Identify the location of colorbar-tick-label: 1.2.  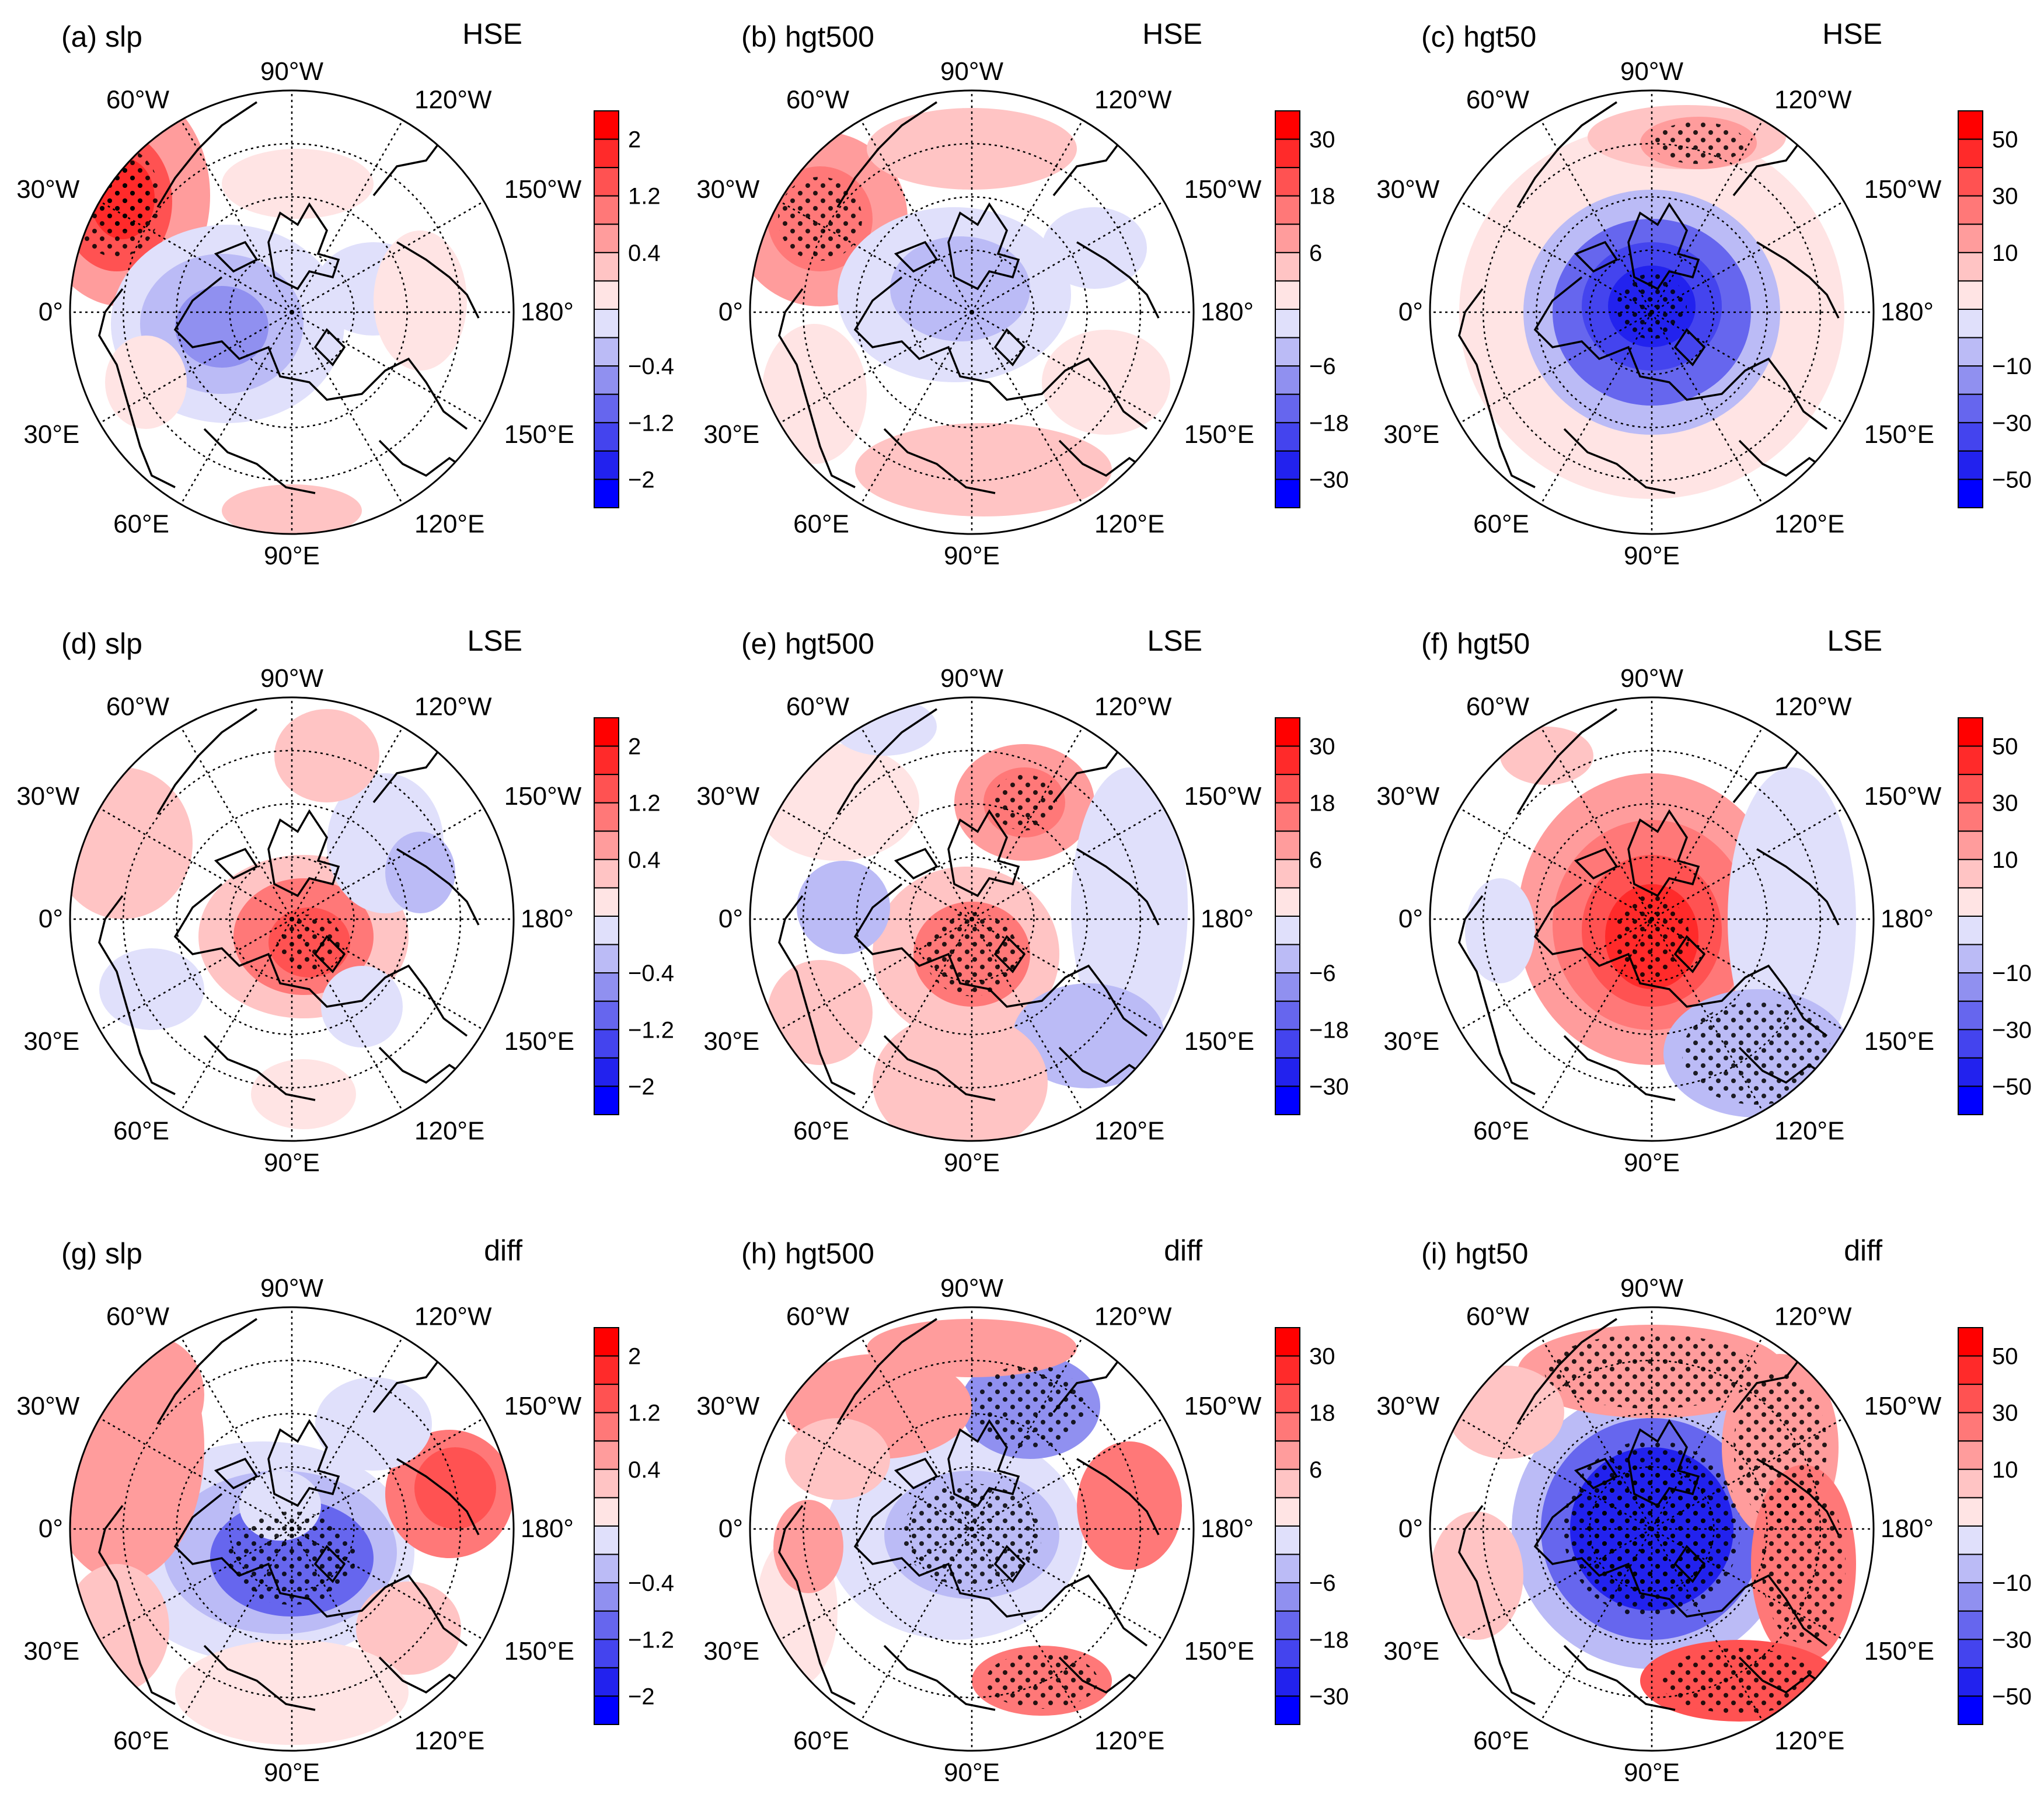
(644, 803).